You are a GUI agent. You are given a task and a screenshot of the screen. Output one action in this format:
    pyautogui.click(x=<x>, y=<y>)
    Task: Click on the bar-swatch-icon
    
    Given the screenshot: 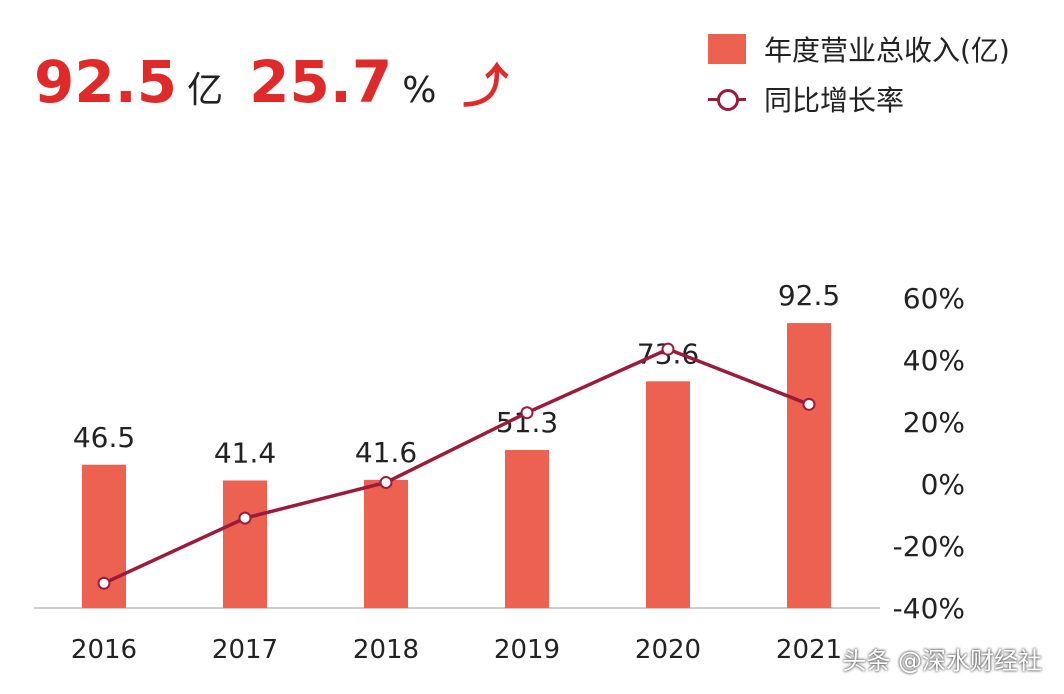 What is the action you would take?
    pyautogui.click(x=727, y=49)
    